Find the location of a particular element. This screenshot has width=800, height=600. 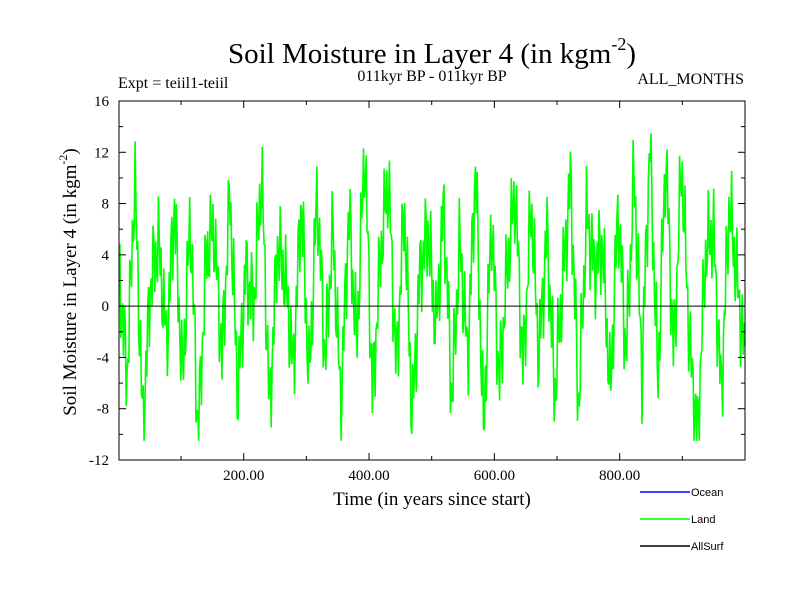

y-axis-label-superscript: -2 is located at coordinates (63, 160).